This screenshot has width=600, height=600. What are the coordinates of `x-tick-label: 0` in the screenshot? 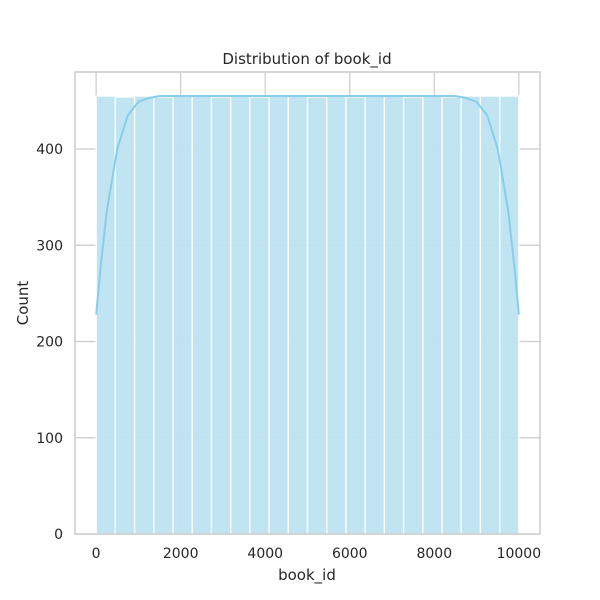 It's located at (96, 554).